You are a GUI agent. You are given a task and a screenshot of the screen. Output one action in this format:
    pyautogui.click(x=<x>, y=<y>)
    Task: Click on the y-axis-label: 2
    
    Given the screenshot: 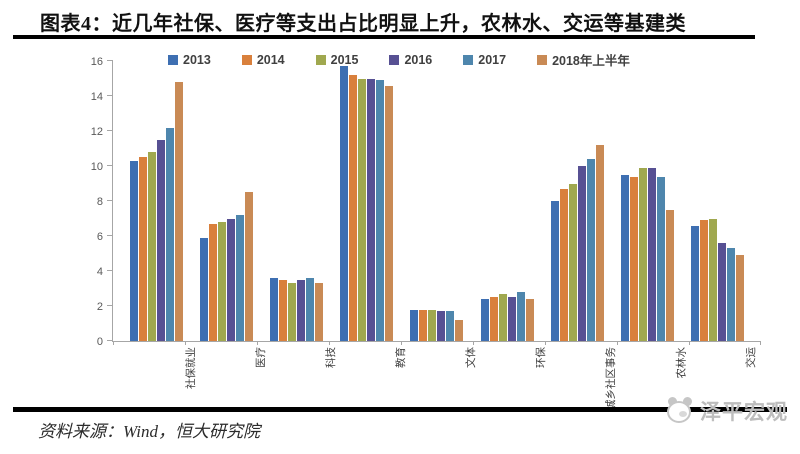 What is the action you would take?
    pyautogui.click(x=99, y=307)
    